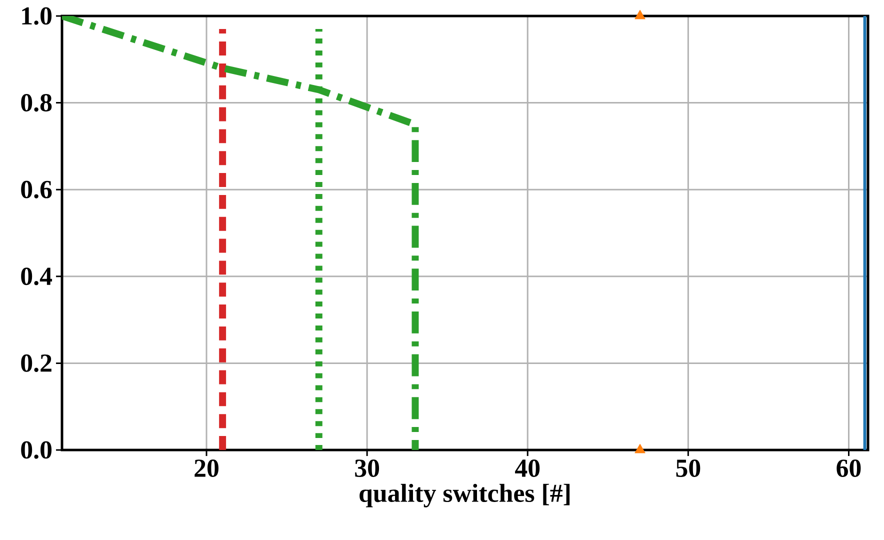 This screenshot has height=540, width=884. Describe the element at coordinates (465, 496) in the screenshot. I see `x-axis-title: quality switches [#]` at that location.